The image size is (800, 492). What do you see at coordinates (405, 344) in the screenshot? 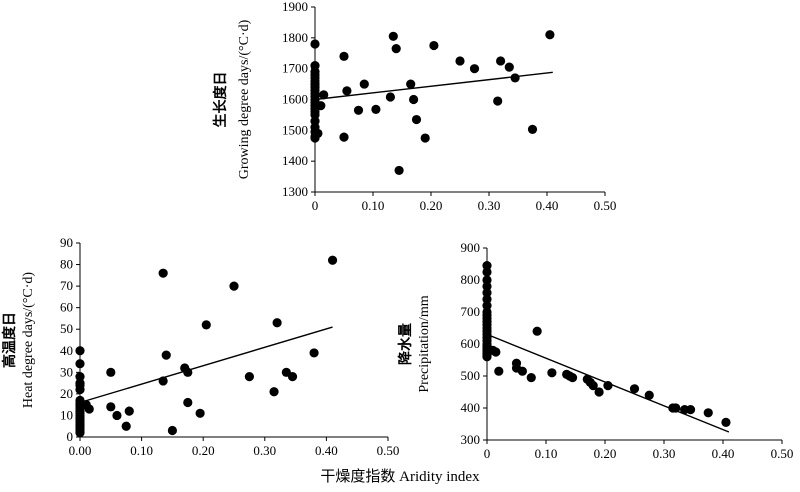
I see `y-axis-label-zh: 降水量` at bounding box center [405, 344].